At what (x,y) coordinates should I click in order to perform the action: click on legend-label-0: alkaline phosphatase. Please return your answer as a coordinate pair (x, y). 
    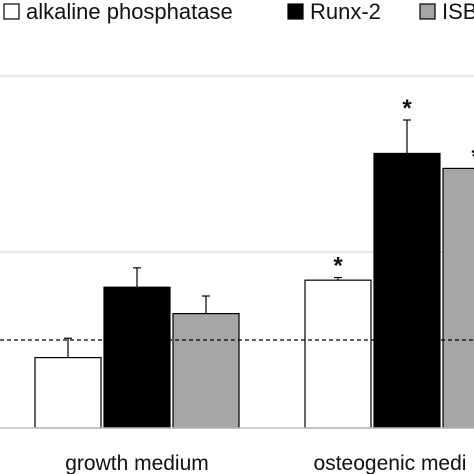
    Looking at the image, I should click on (129, 12).